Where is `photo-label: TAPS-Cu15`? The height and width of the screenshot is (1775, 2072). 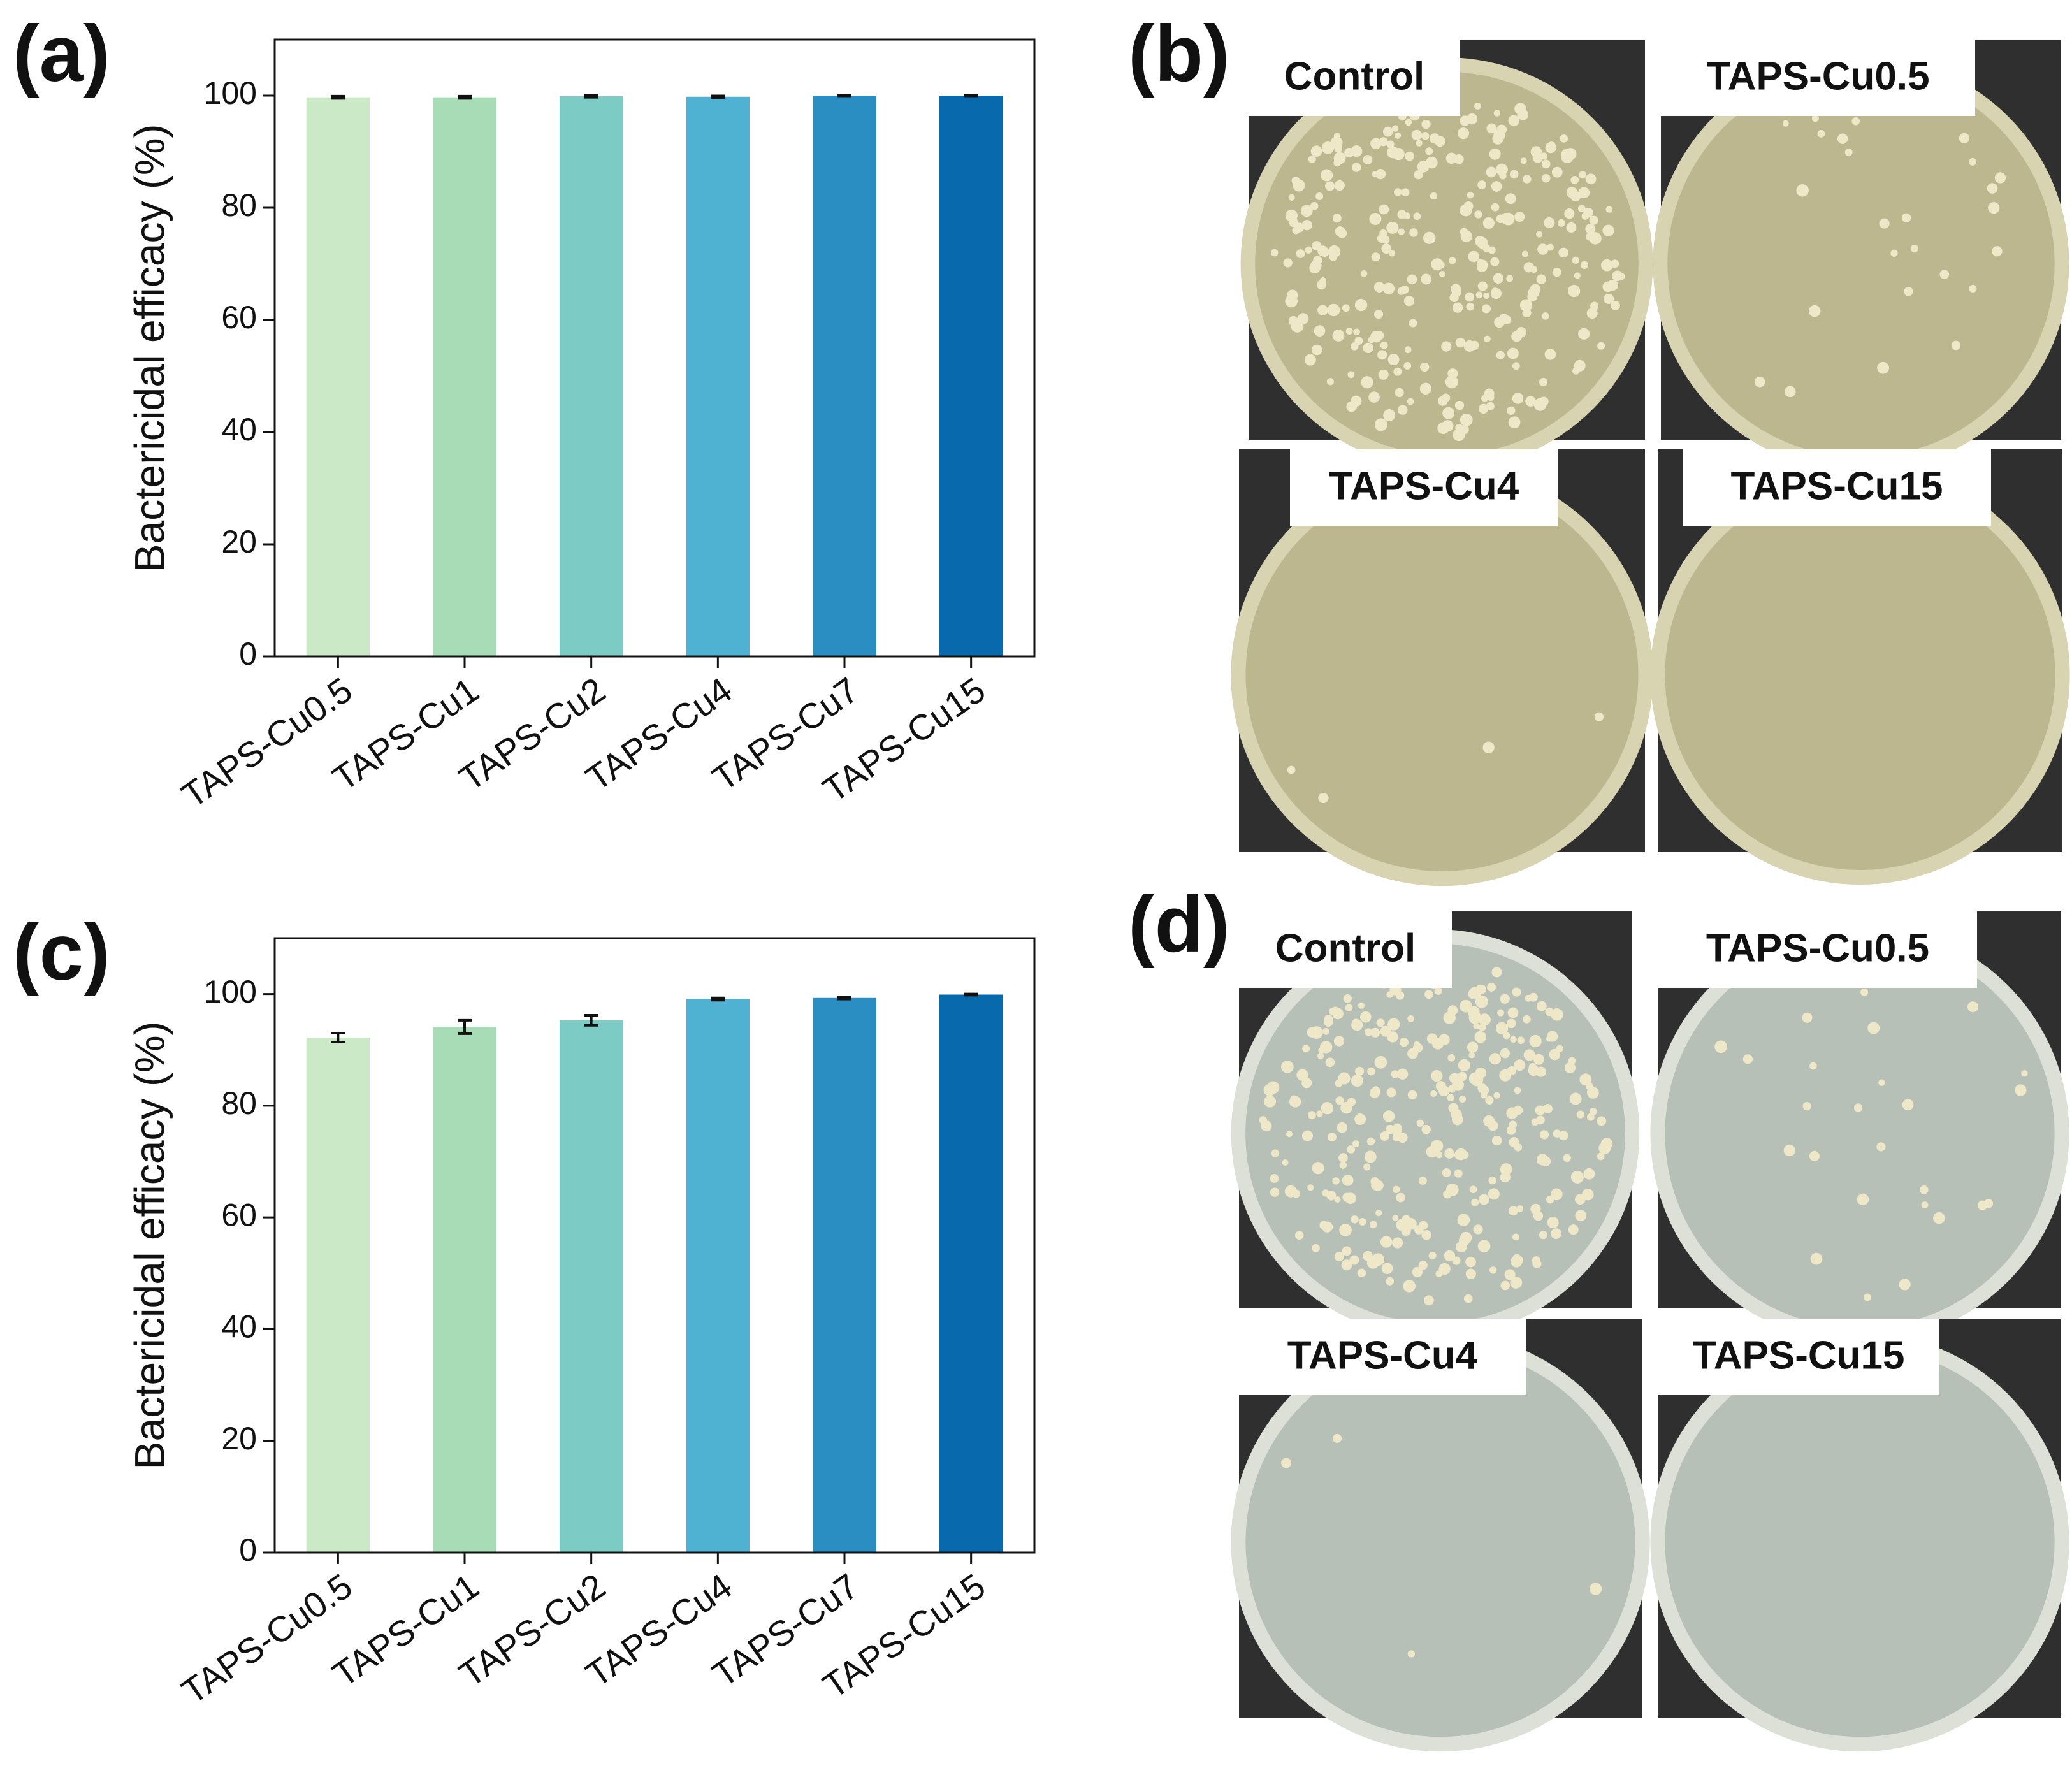
photo-label: TAPS-Cu15 is located at coordinates (1836, 486).